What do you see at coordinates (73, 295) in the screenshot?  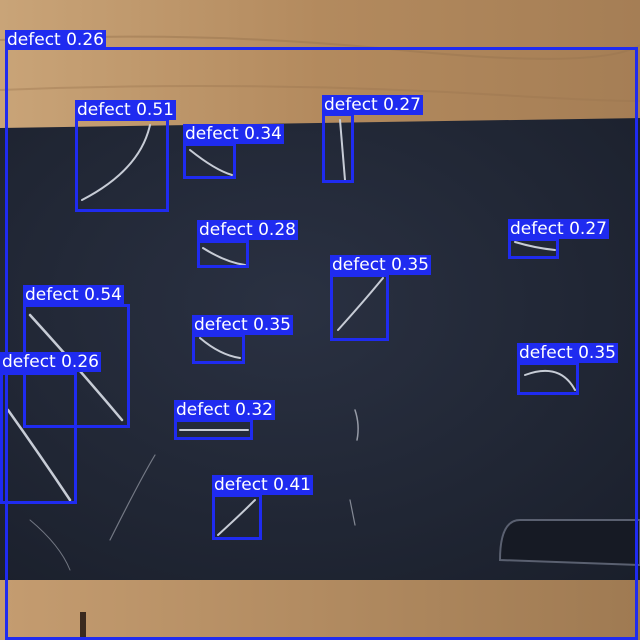 I see `detection-label: defect 0.54` at bounding box center [73, 295].